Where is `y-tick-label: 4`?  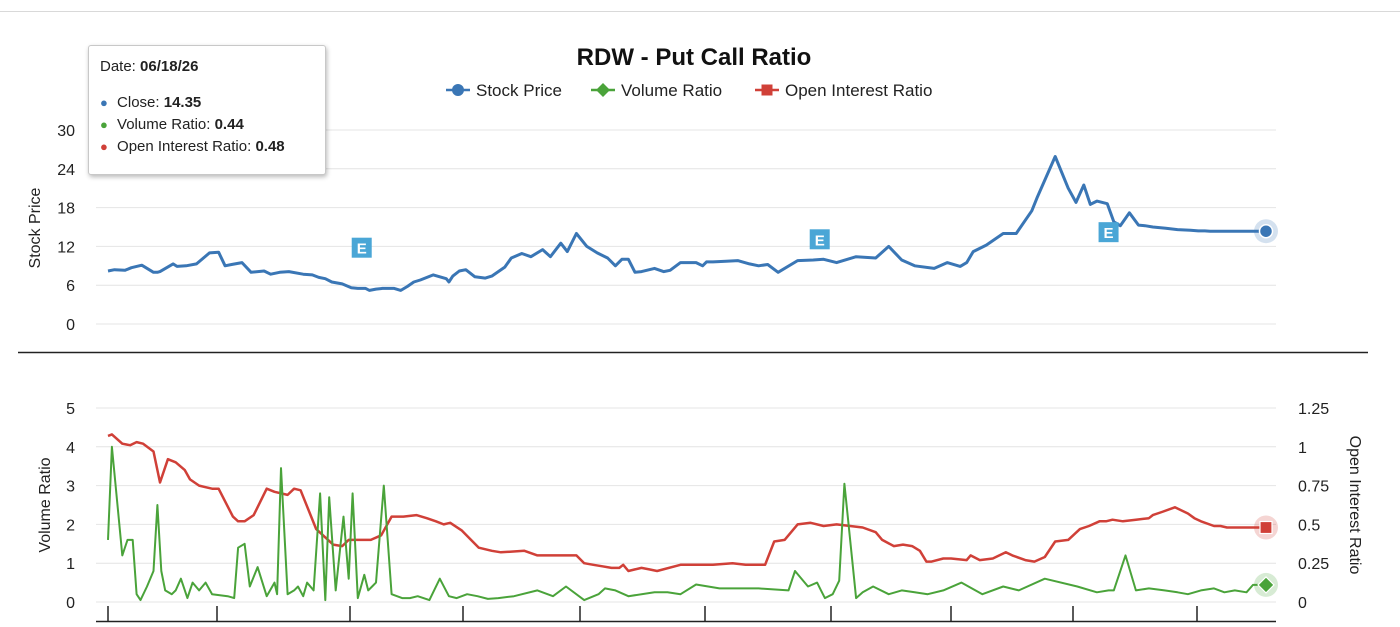 y-tick-label: 4 is located at coordinates (70, 448).